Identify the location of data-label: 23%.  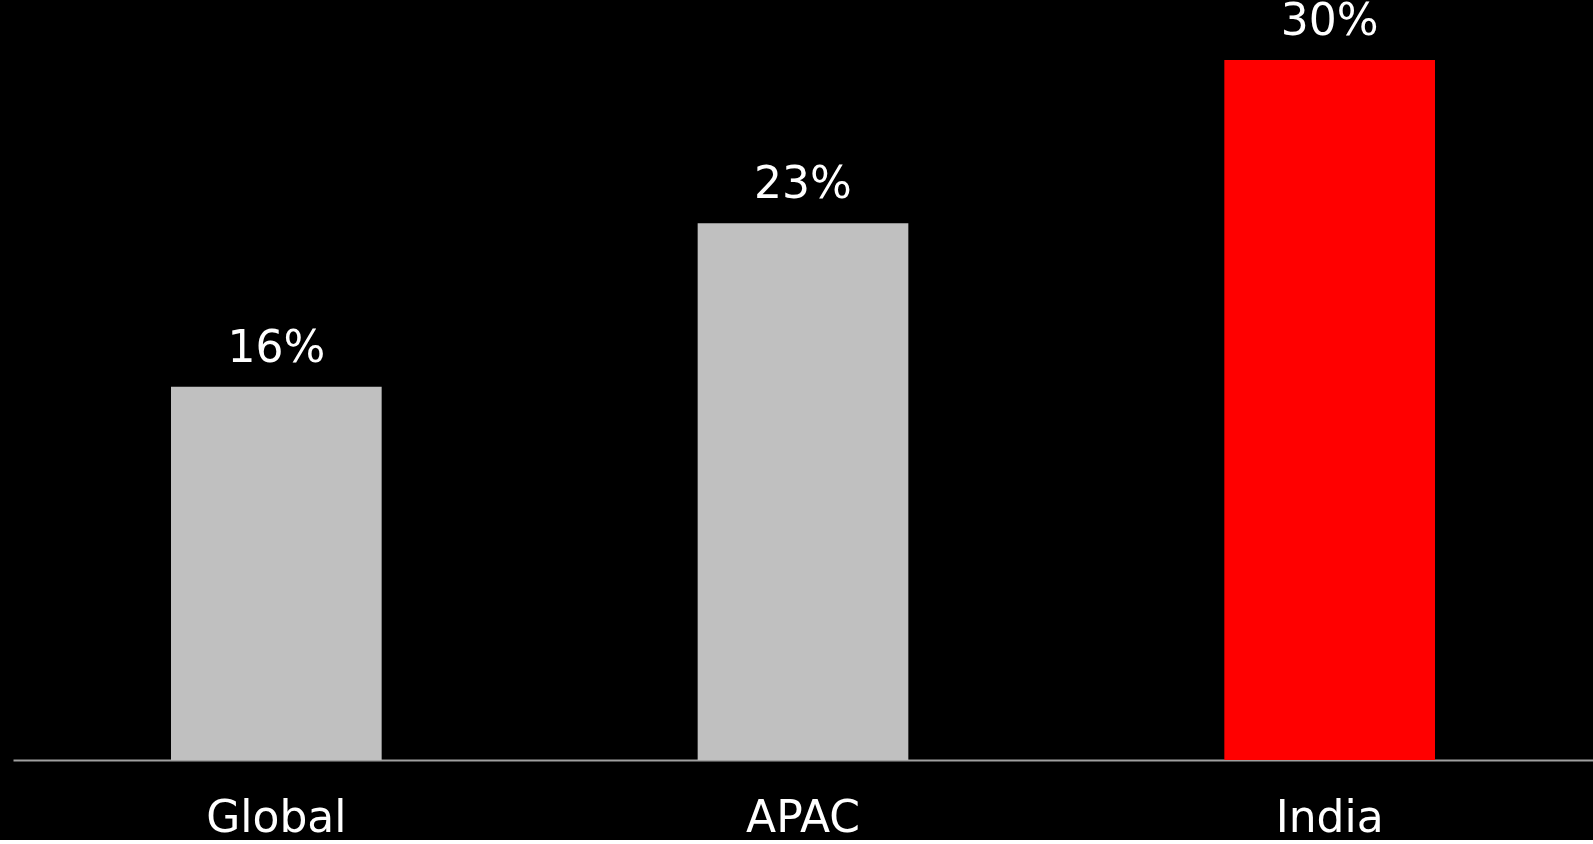
(803, 183).